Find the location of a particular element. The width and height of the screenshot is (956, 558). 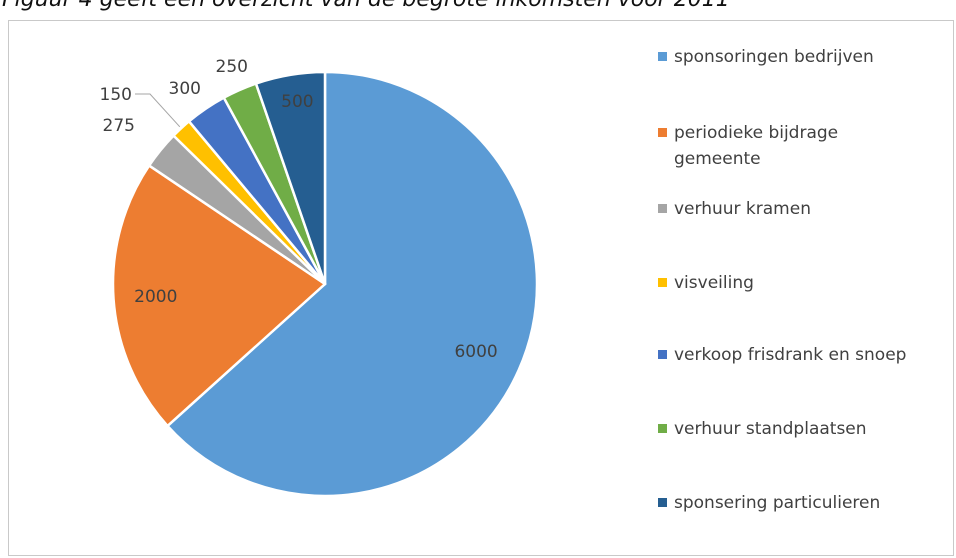

legend-item-verkoop-frisdrank-en-snoep: verkoop frisdrank en snoep is located at coordinates (801, 355).